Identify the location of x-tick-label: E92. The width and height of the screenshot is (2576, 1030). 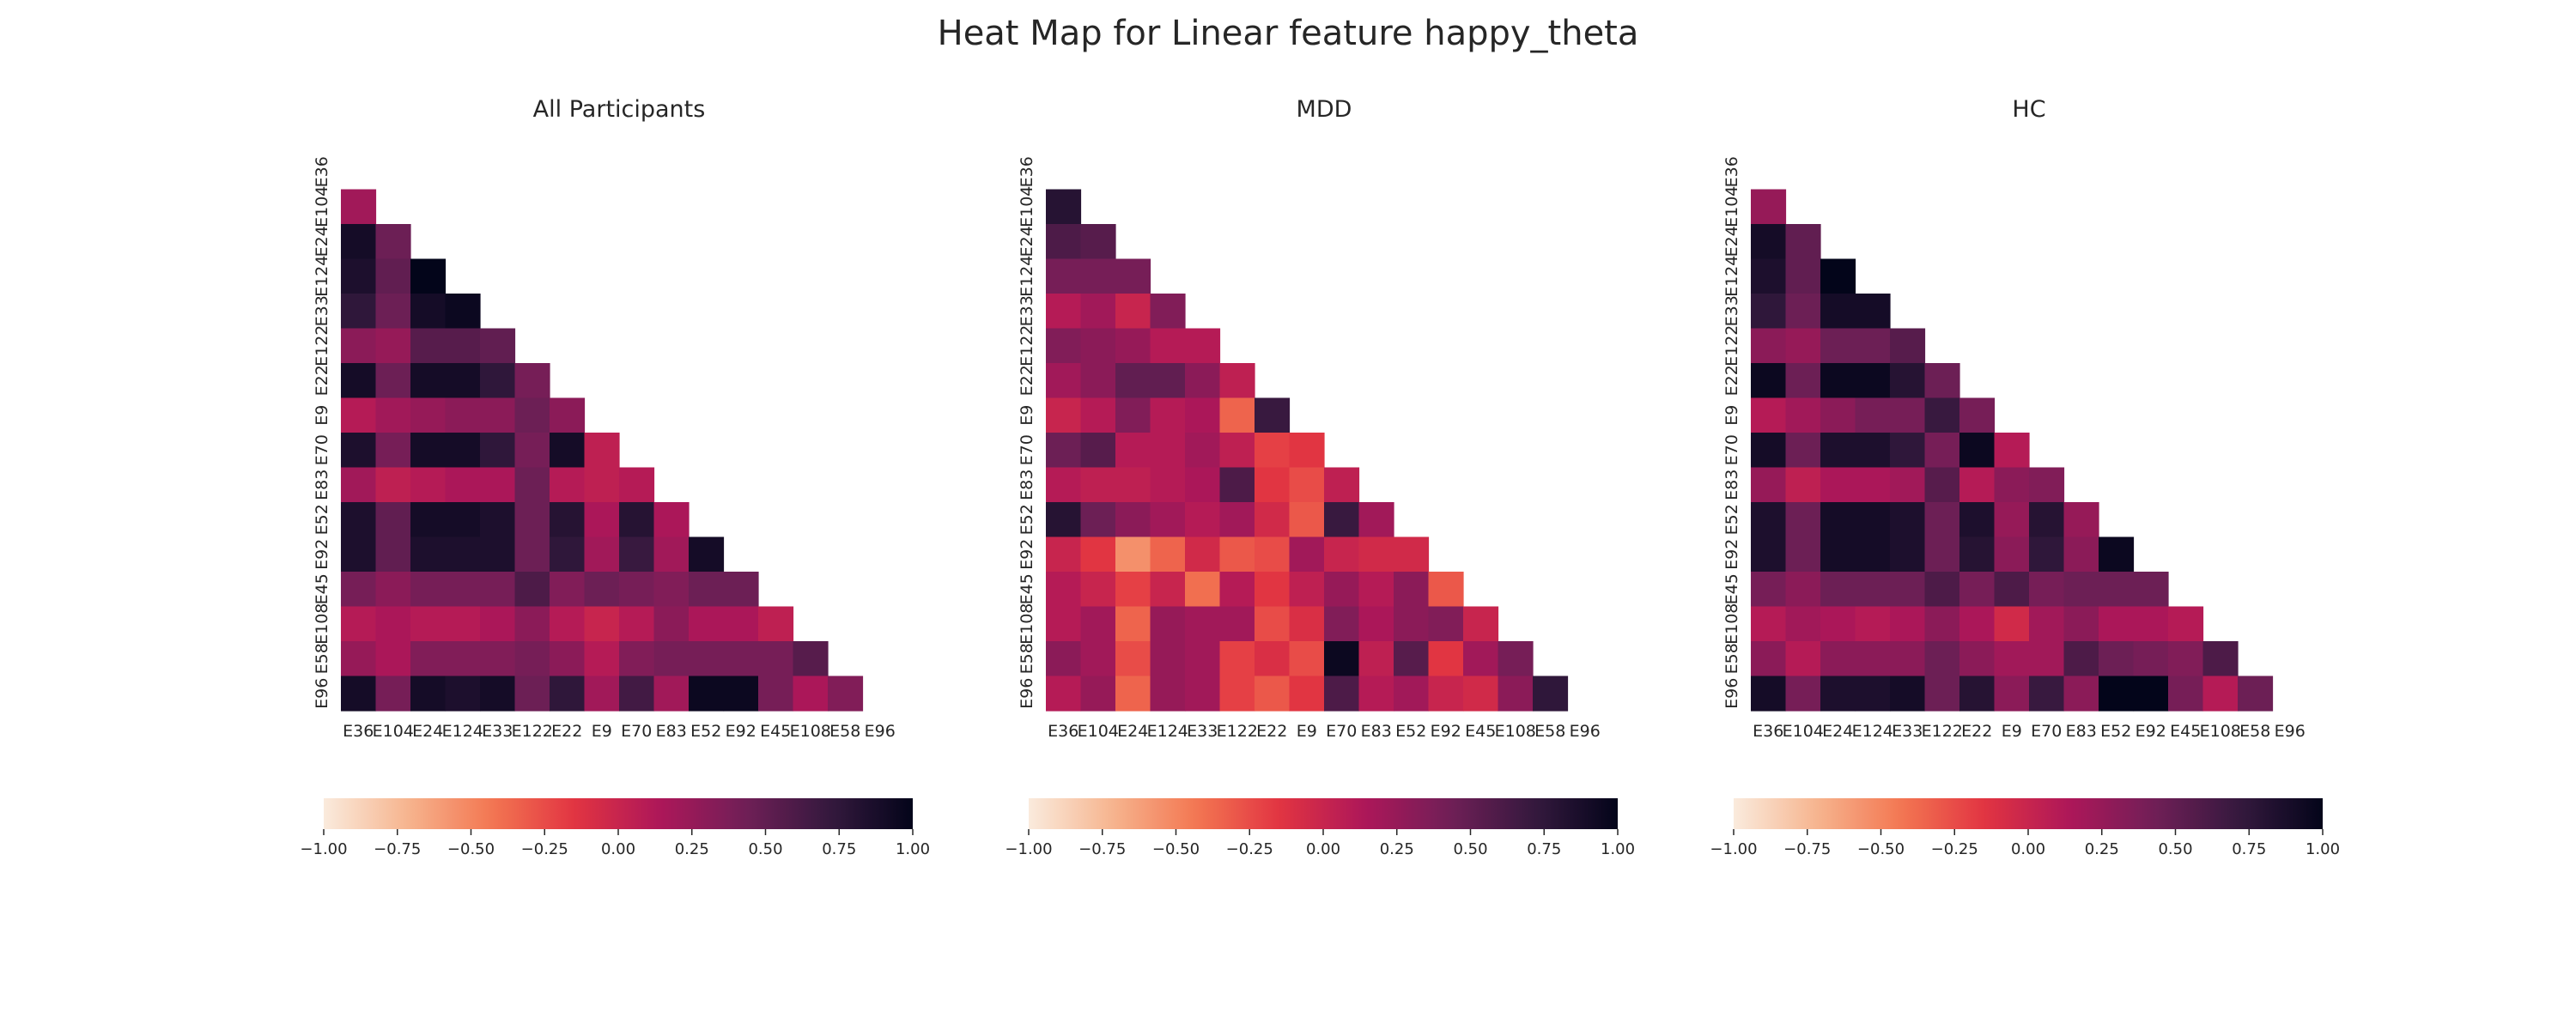
(2151, 731).